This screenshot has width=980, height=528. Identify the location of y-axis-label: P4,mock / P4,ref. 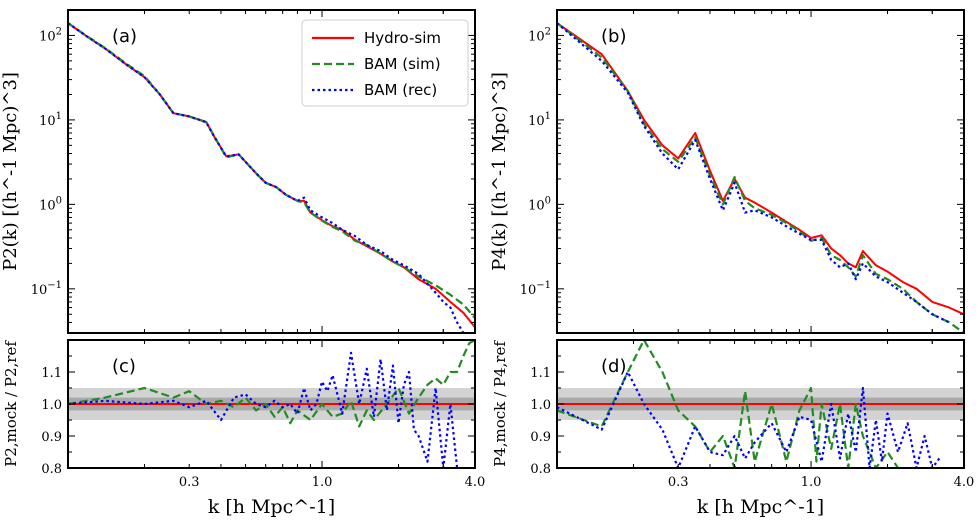
(500, 403).